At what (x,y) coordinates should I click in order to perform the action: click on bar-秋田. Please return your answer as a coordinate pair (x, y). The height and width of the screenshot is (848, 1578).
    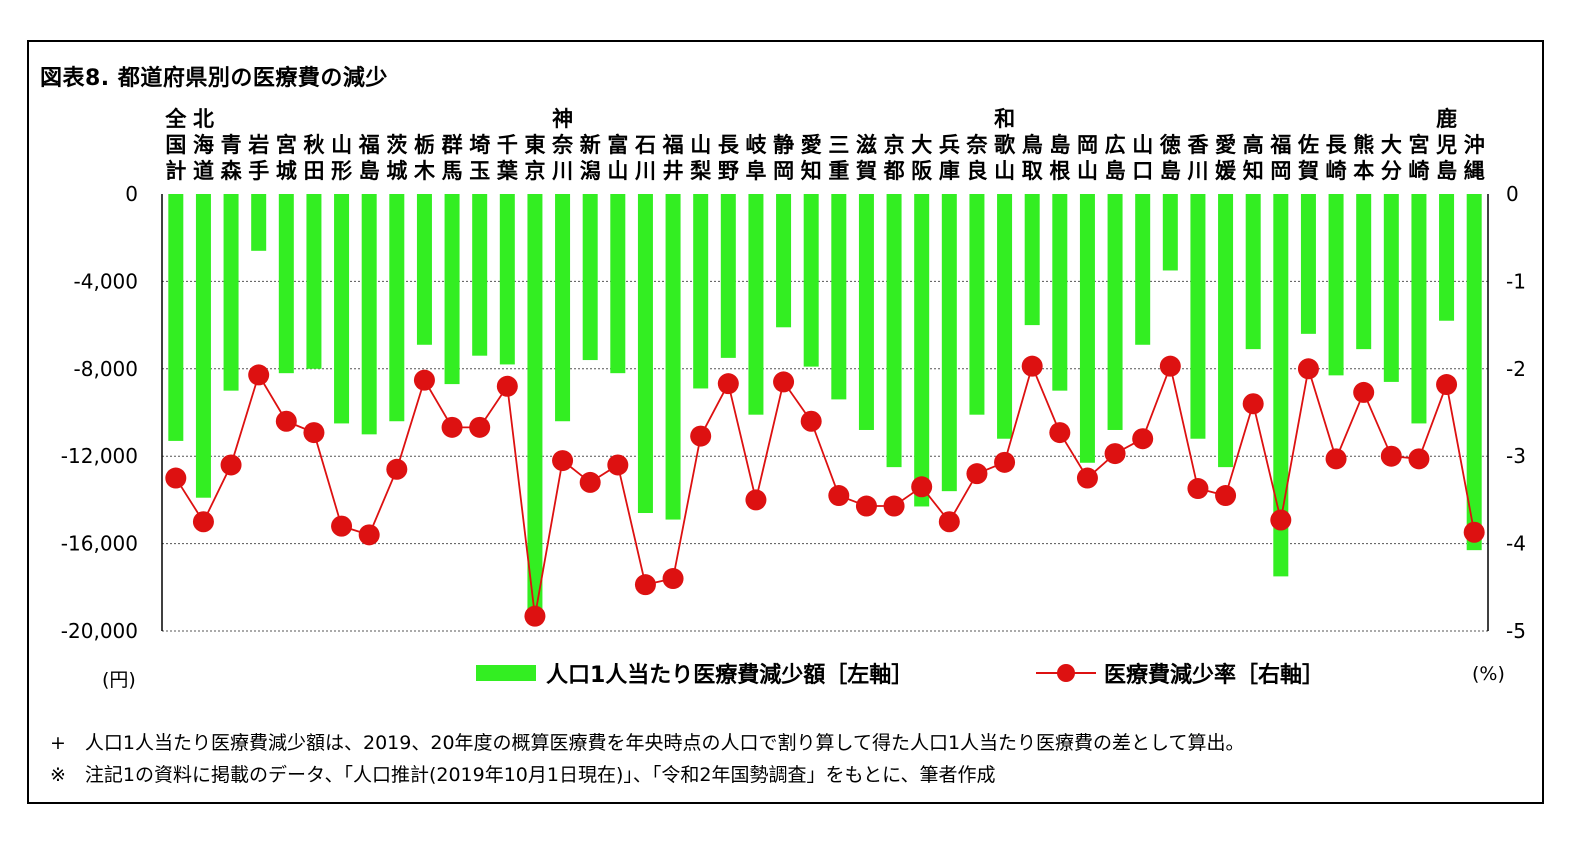
    Looking at the image, I should click on (314, 281).